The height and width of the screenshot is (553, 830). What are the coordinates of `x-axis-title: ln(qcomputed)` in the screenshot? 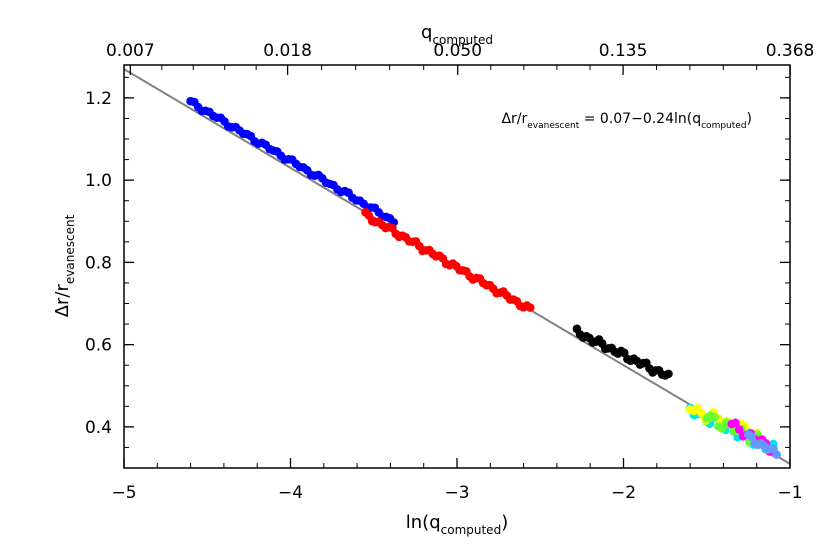 It's located at (457, 524).